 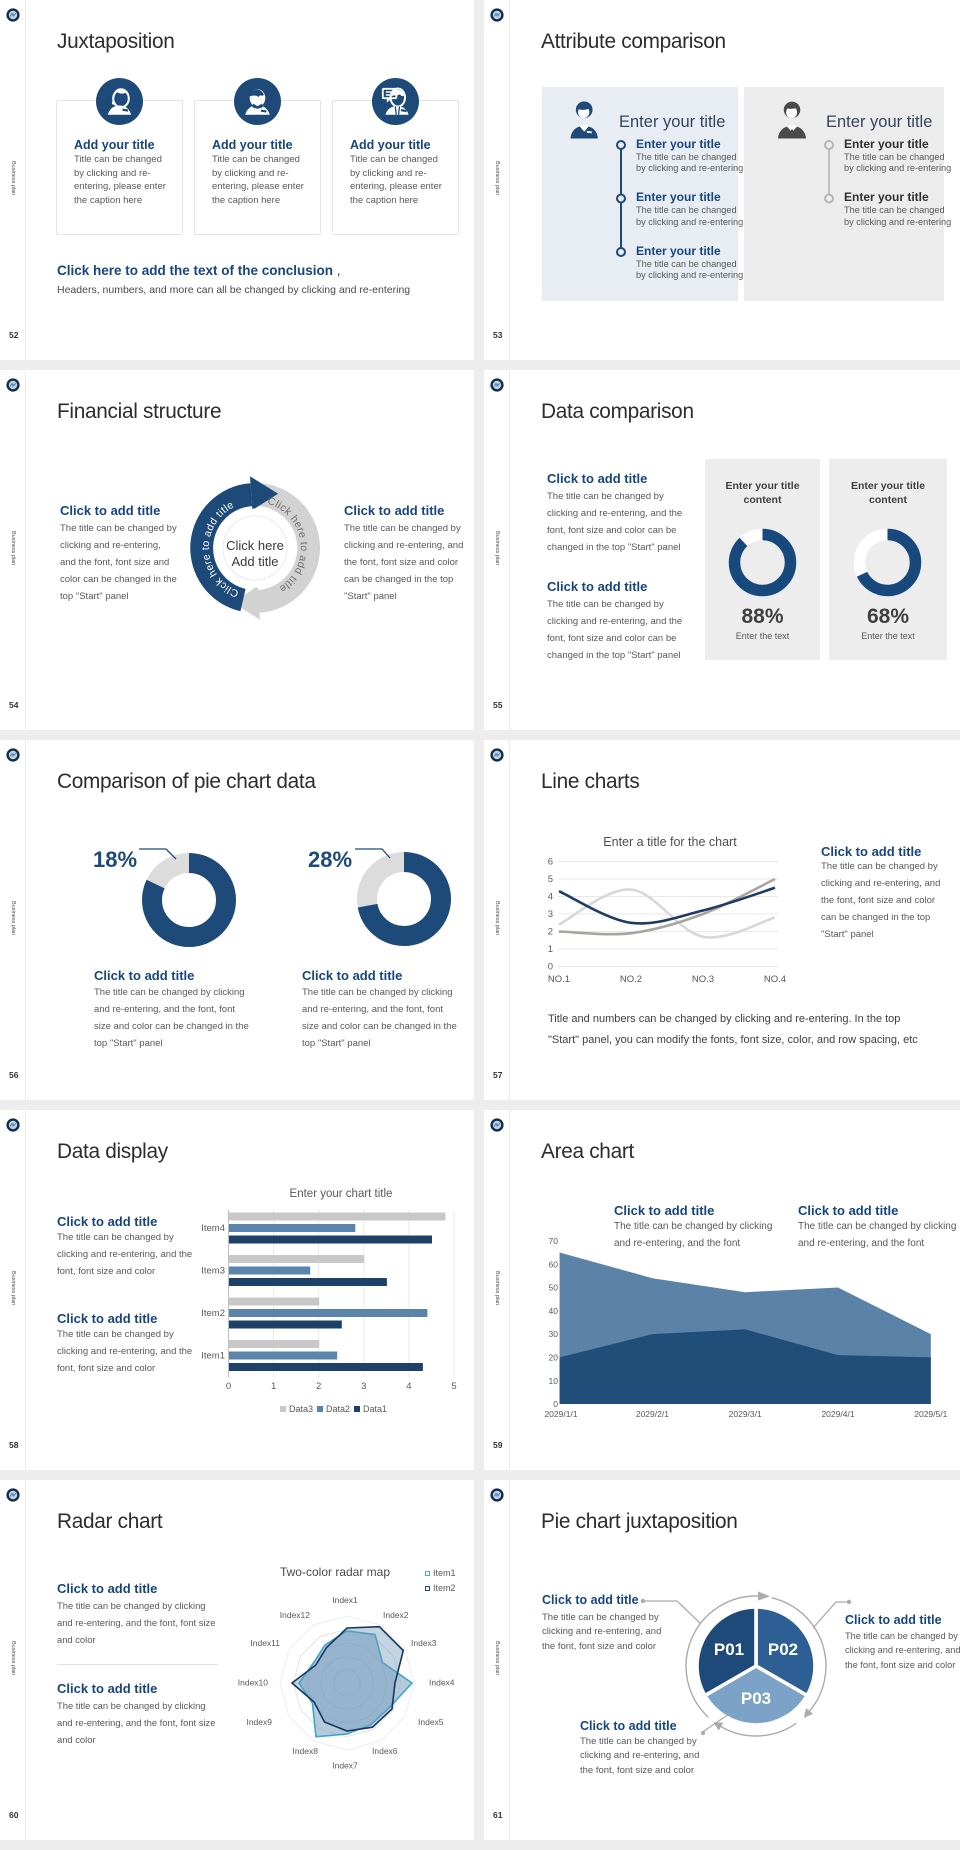 What do you see at coordinates (213, 1313) in the screenshot?
I see `svg-text: Item2` at bounding box center [213, 1313].